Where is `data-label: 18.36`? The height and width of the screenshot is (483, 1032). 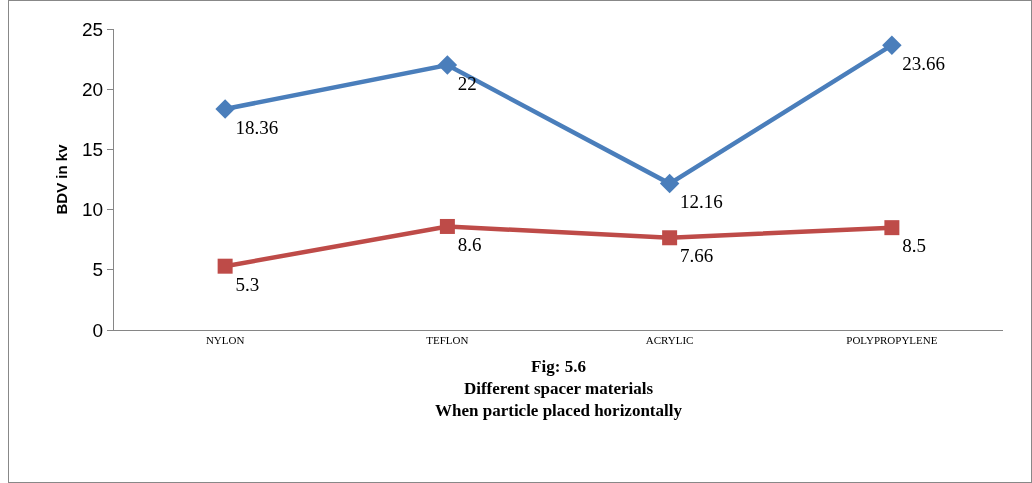 data-label: 18.36 is located at coordinates (257, 127).